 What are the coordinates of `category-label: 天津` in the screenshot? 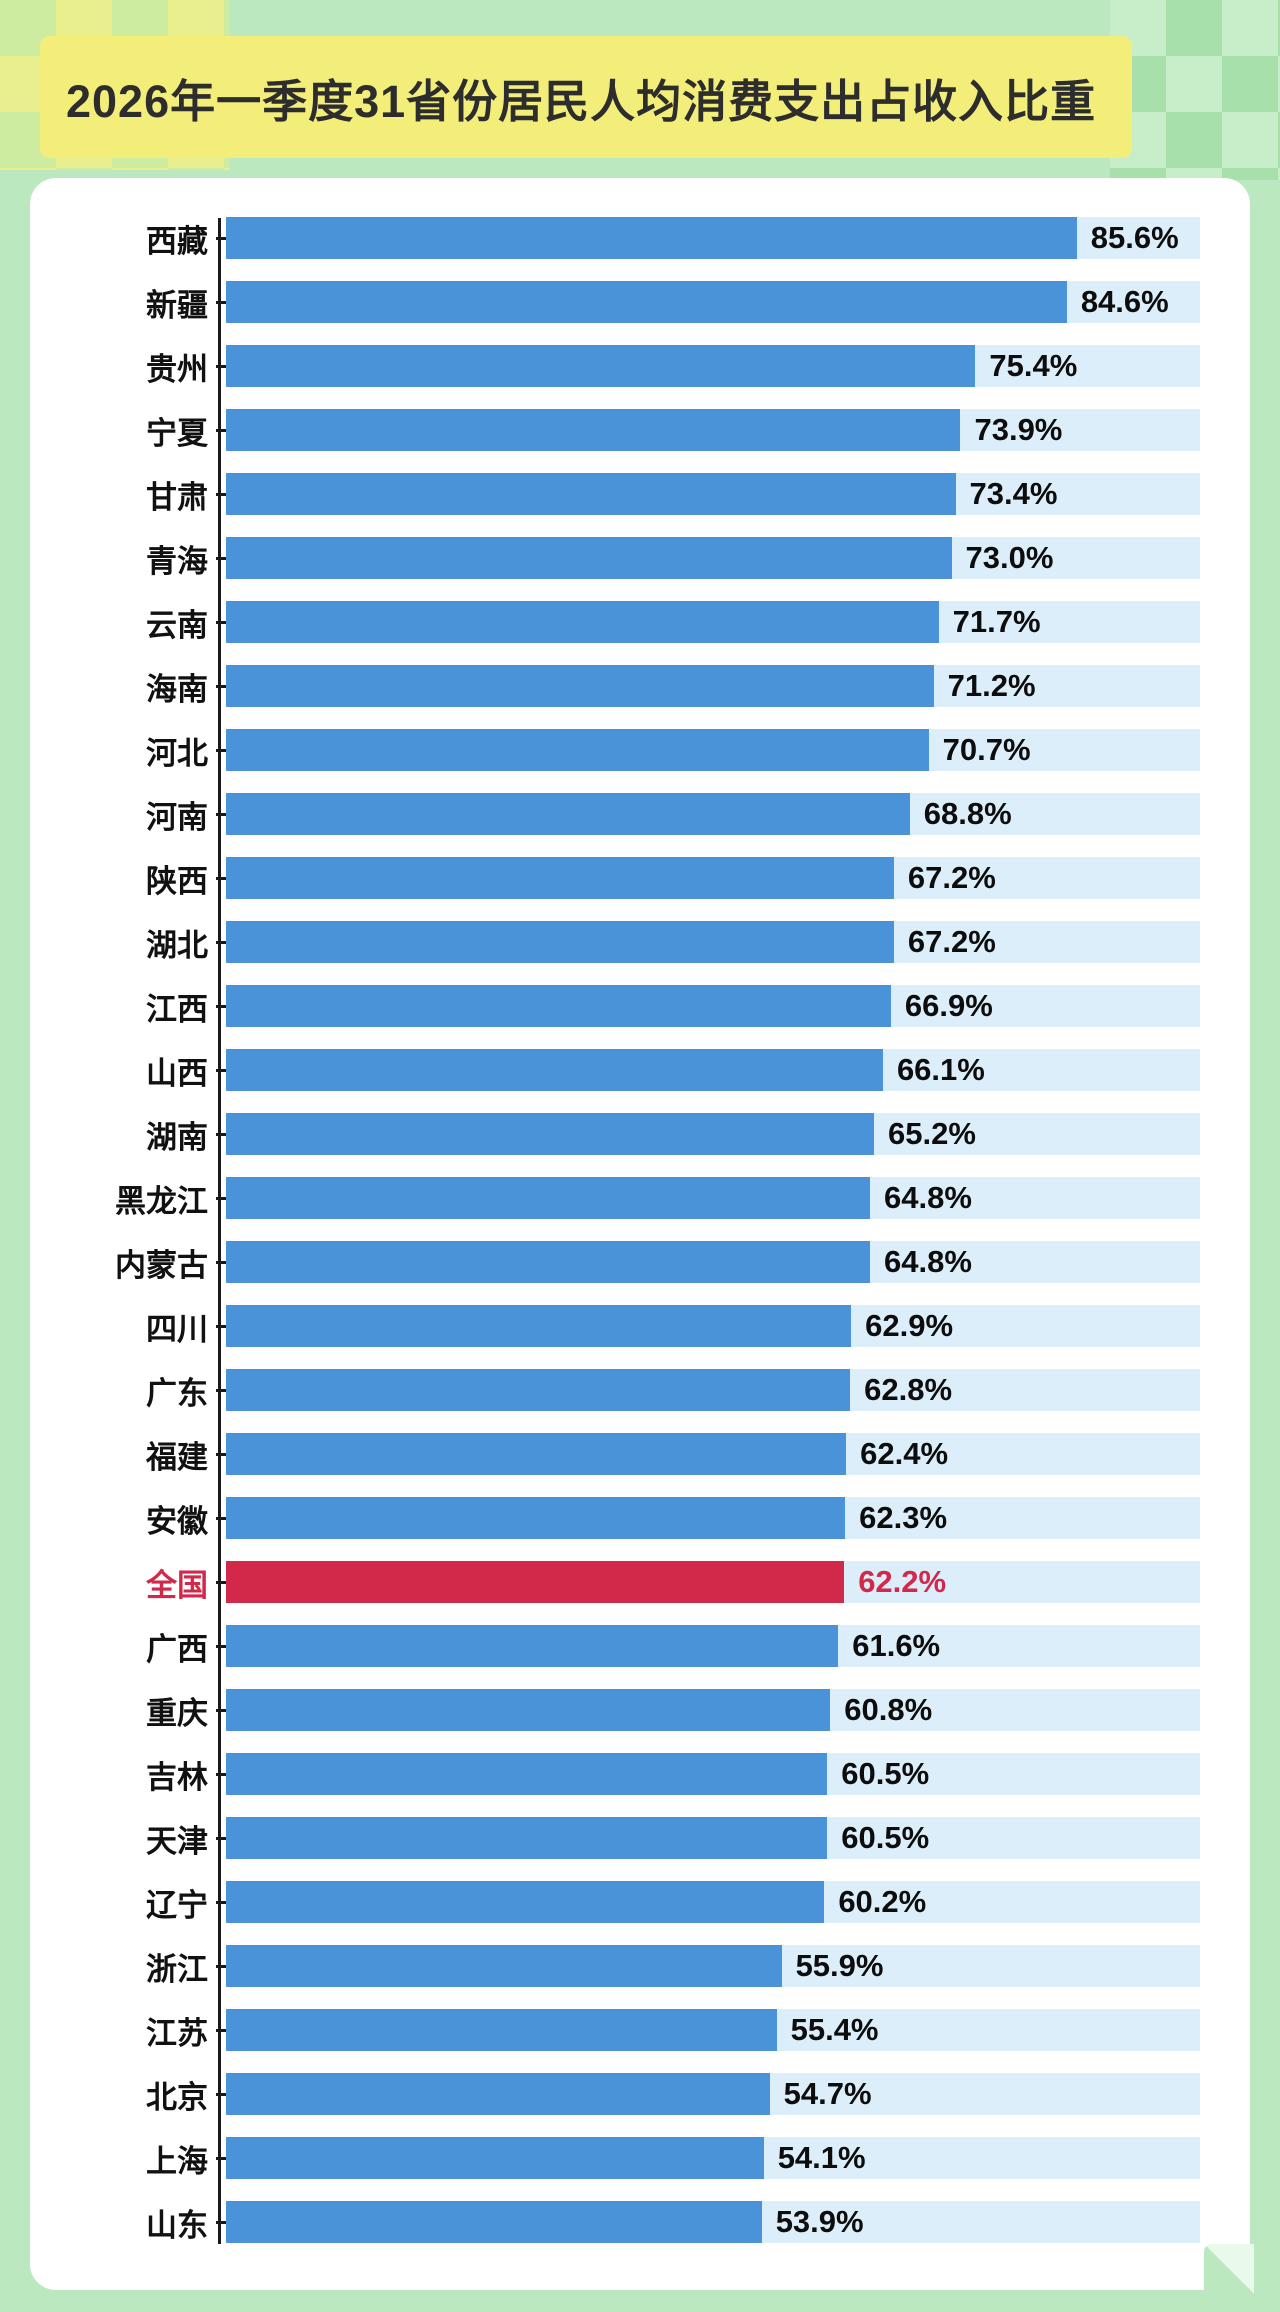 It's located at (177, 1841).